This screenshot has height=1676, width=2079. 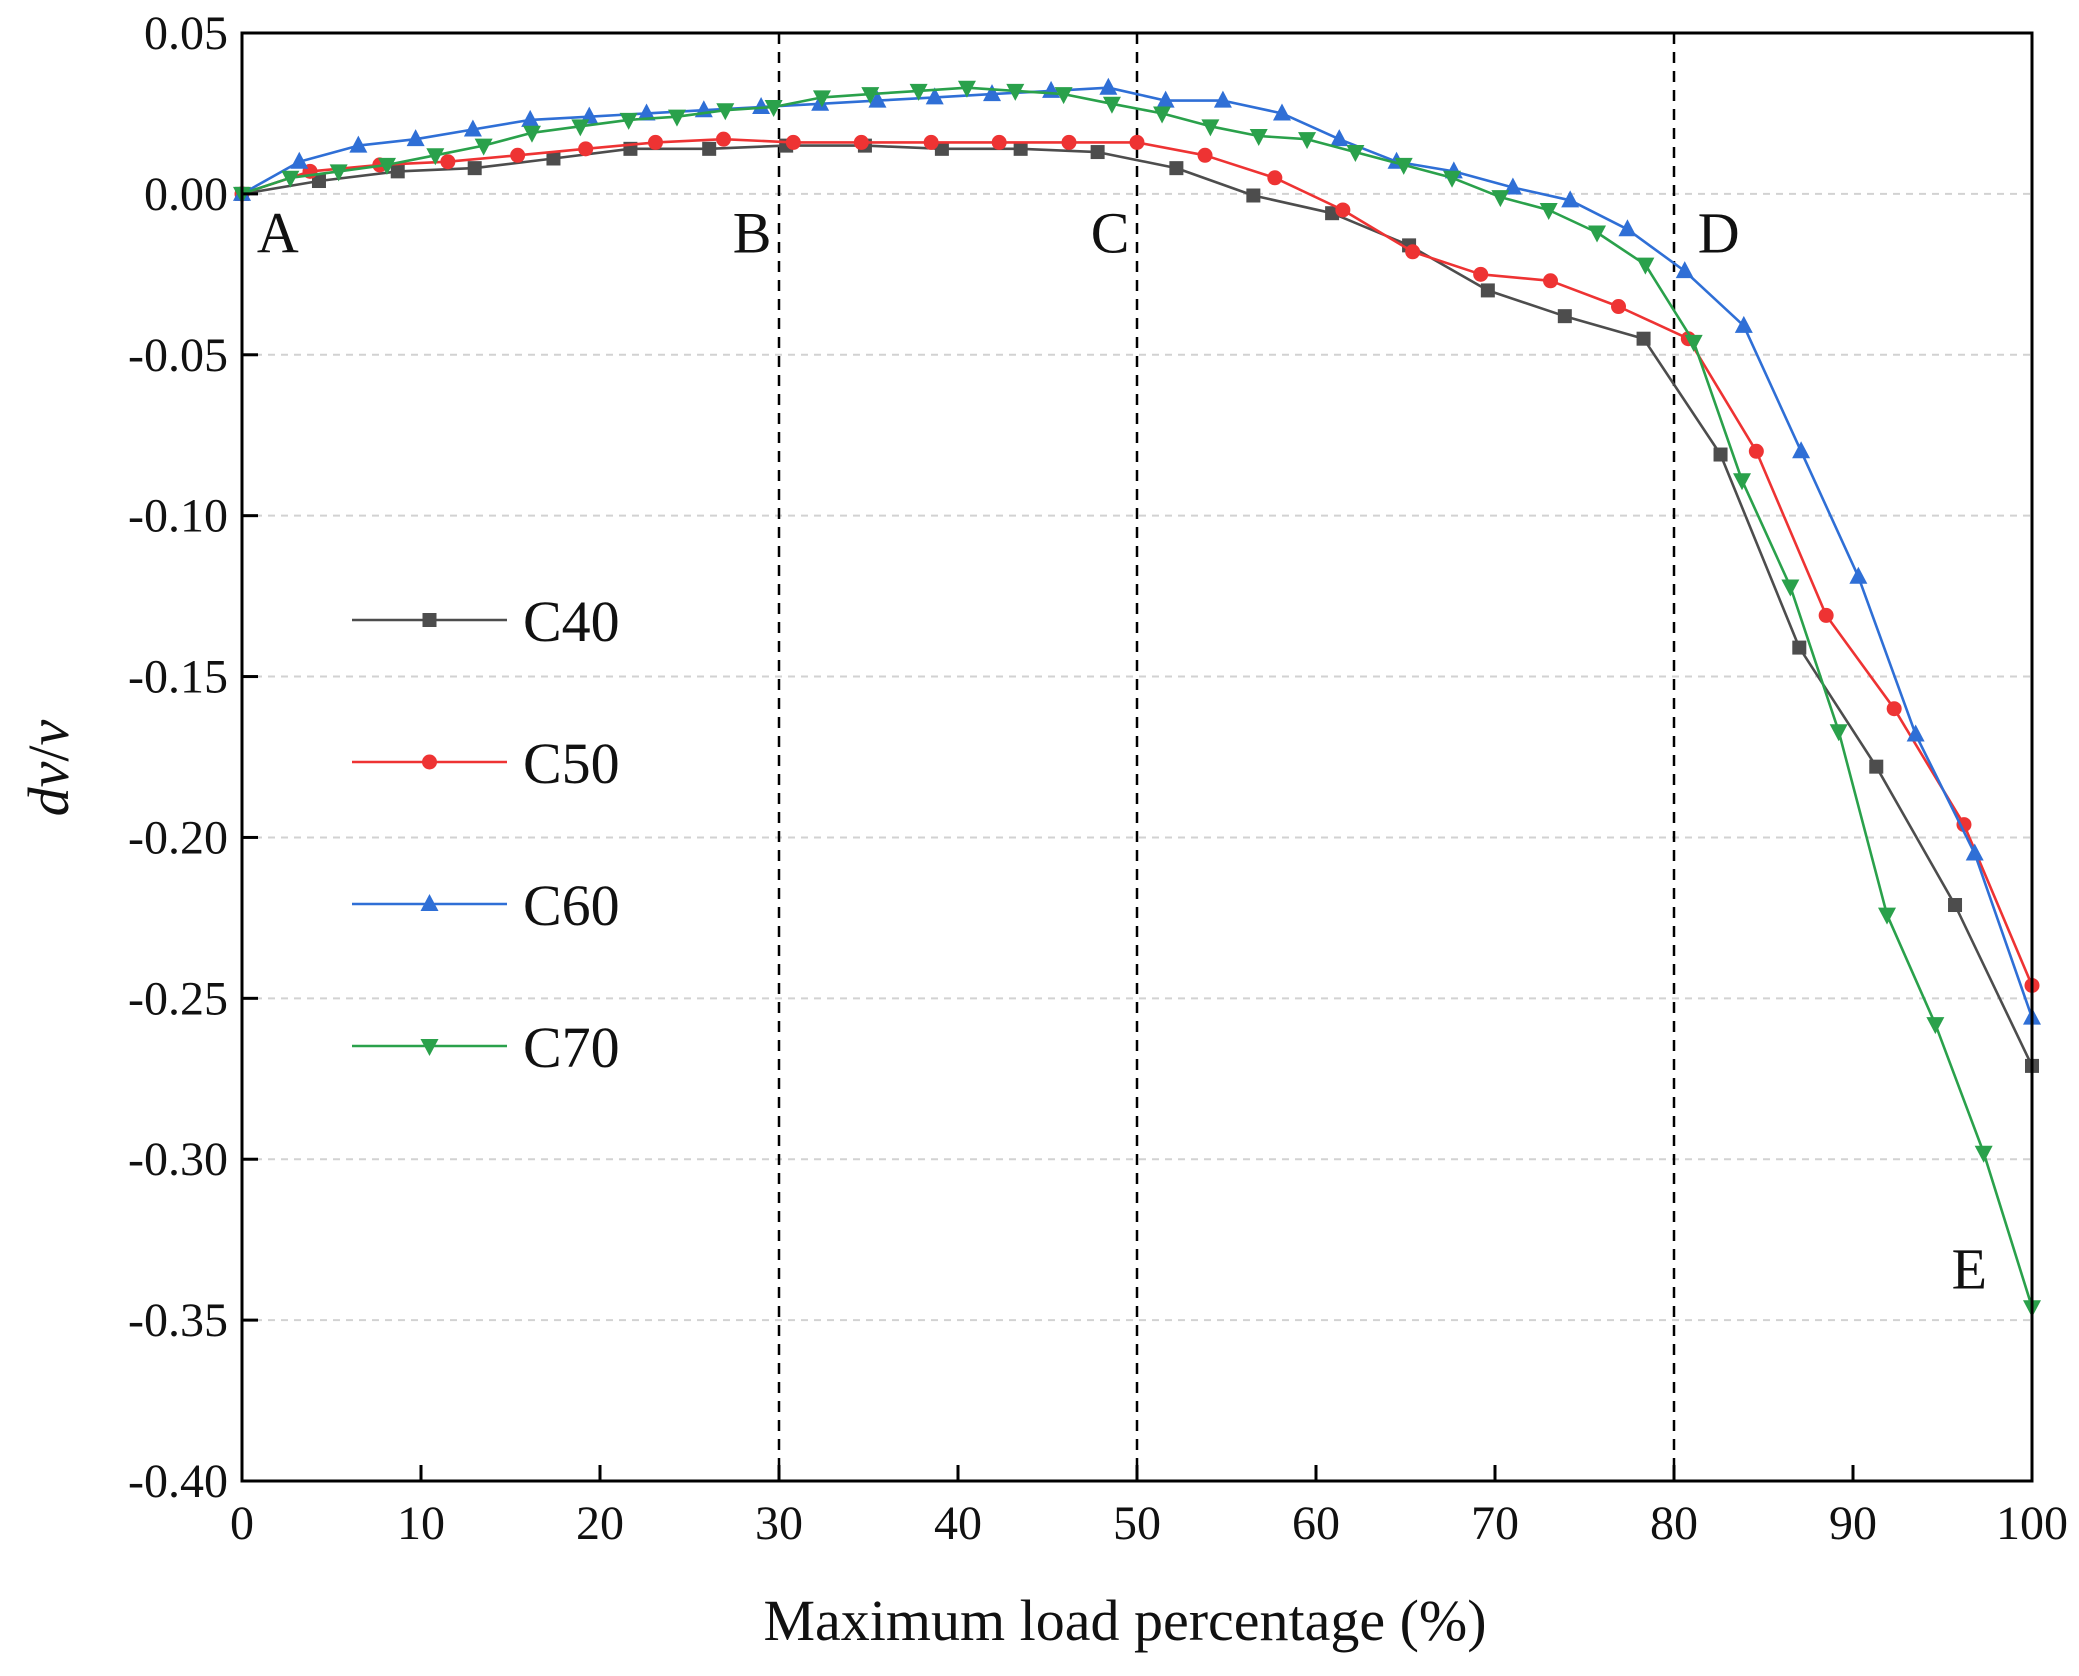 I want to click on y-tick-label-7: -0.30, so click(x=178, y=1159).